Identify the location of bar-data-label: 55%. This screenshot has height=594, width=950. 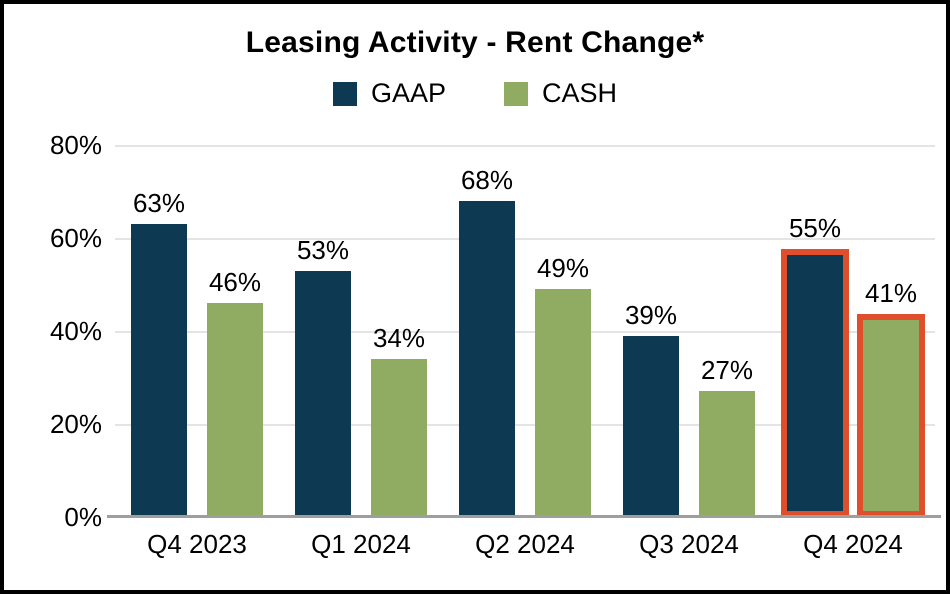
(815, 228).